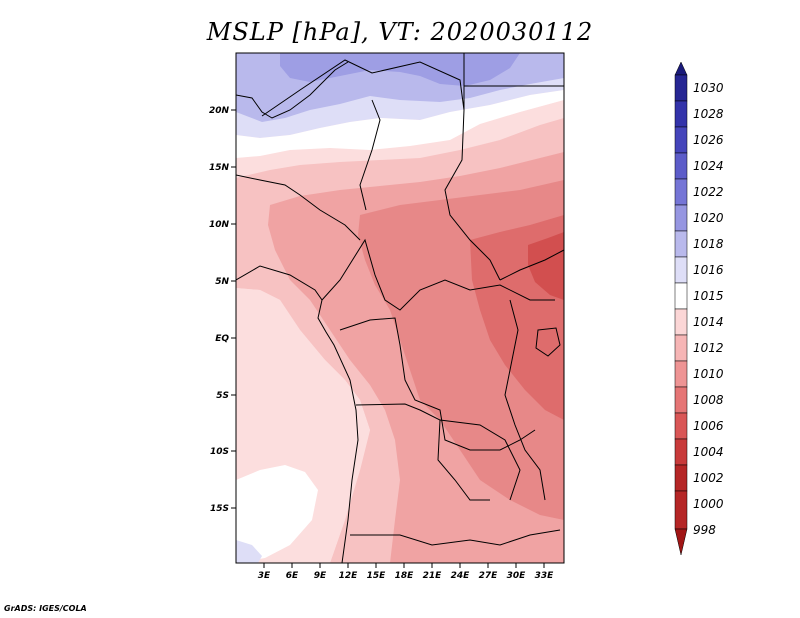  Describe the element at coordinates (219, 509) in the screenshot. I see `lat-label-15s: 15S` at that location.